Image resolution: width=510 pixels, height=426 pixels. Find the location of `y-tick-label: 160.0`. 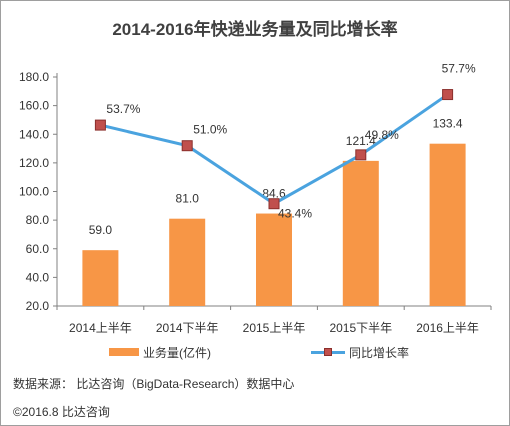

y-tick-label: 160.0 is located at coordinates (34, 106).